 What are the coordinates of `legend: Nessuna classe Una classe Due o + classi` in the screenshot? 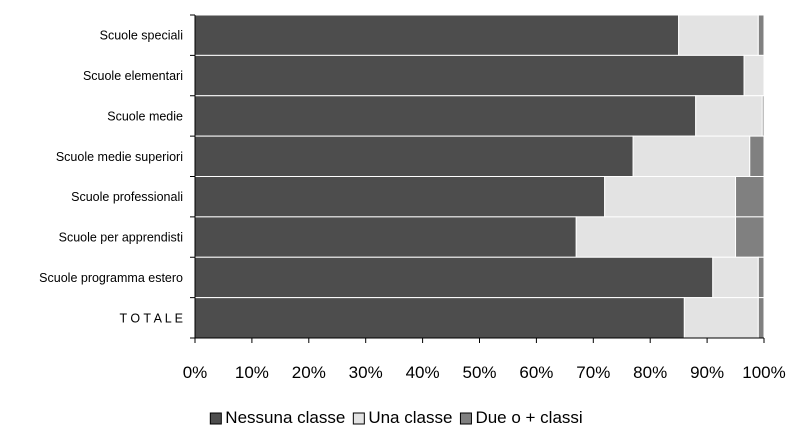 It's located at (396, 417).